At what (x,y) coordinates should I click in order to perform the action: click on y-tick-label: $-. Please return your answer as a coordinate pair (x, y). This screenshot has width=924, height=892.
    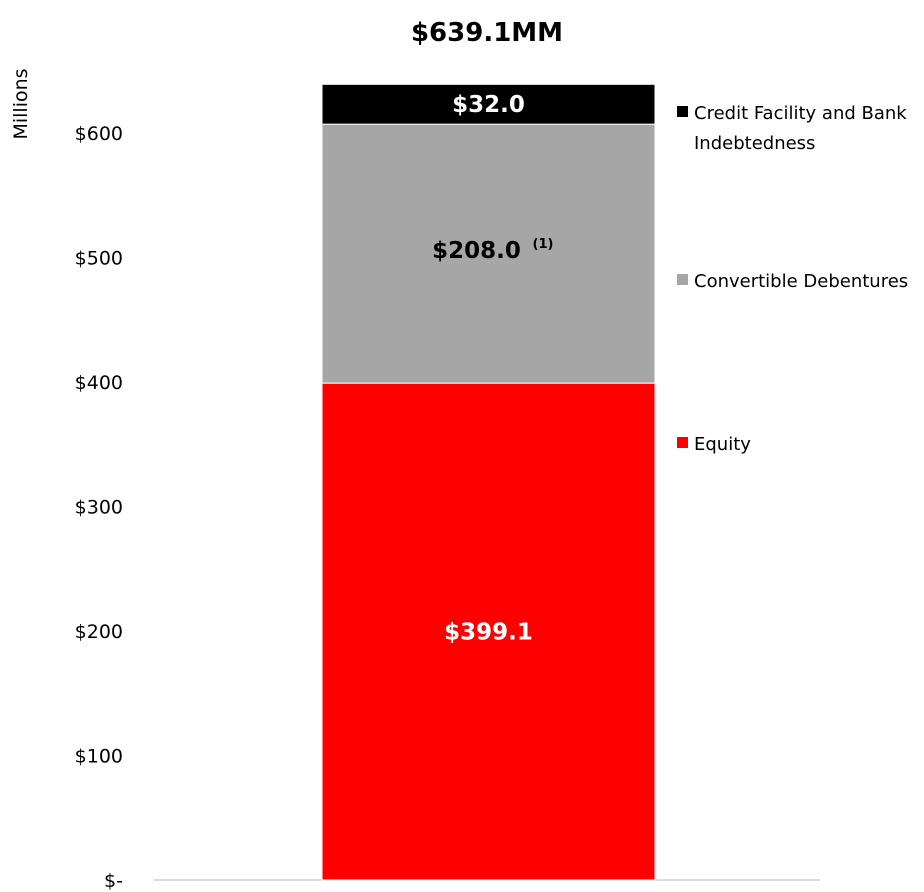
    Looking at the image, I should click on (113, 881).